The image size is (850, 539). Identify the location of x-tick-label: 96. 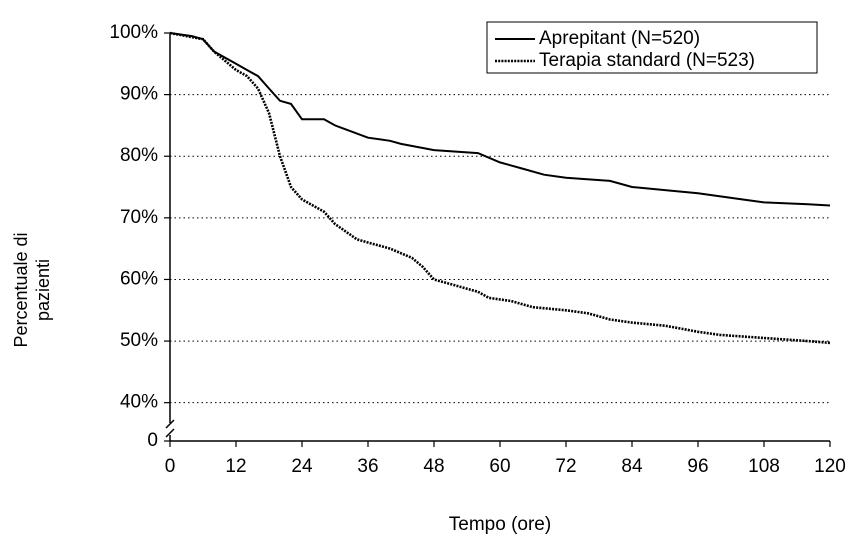
(697, 466).